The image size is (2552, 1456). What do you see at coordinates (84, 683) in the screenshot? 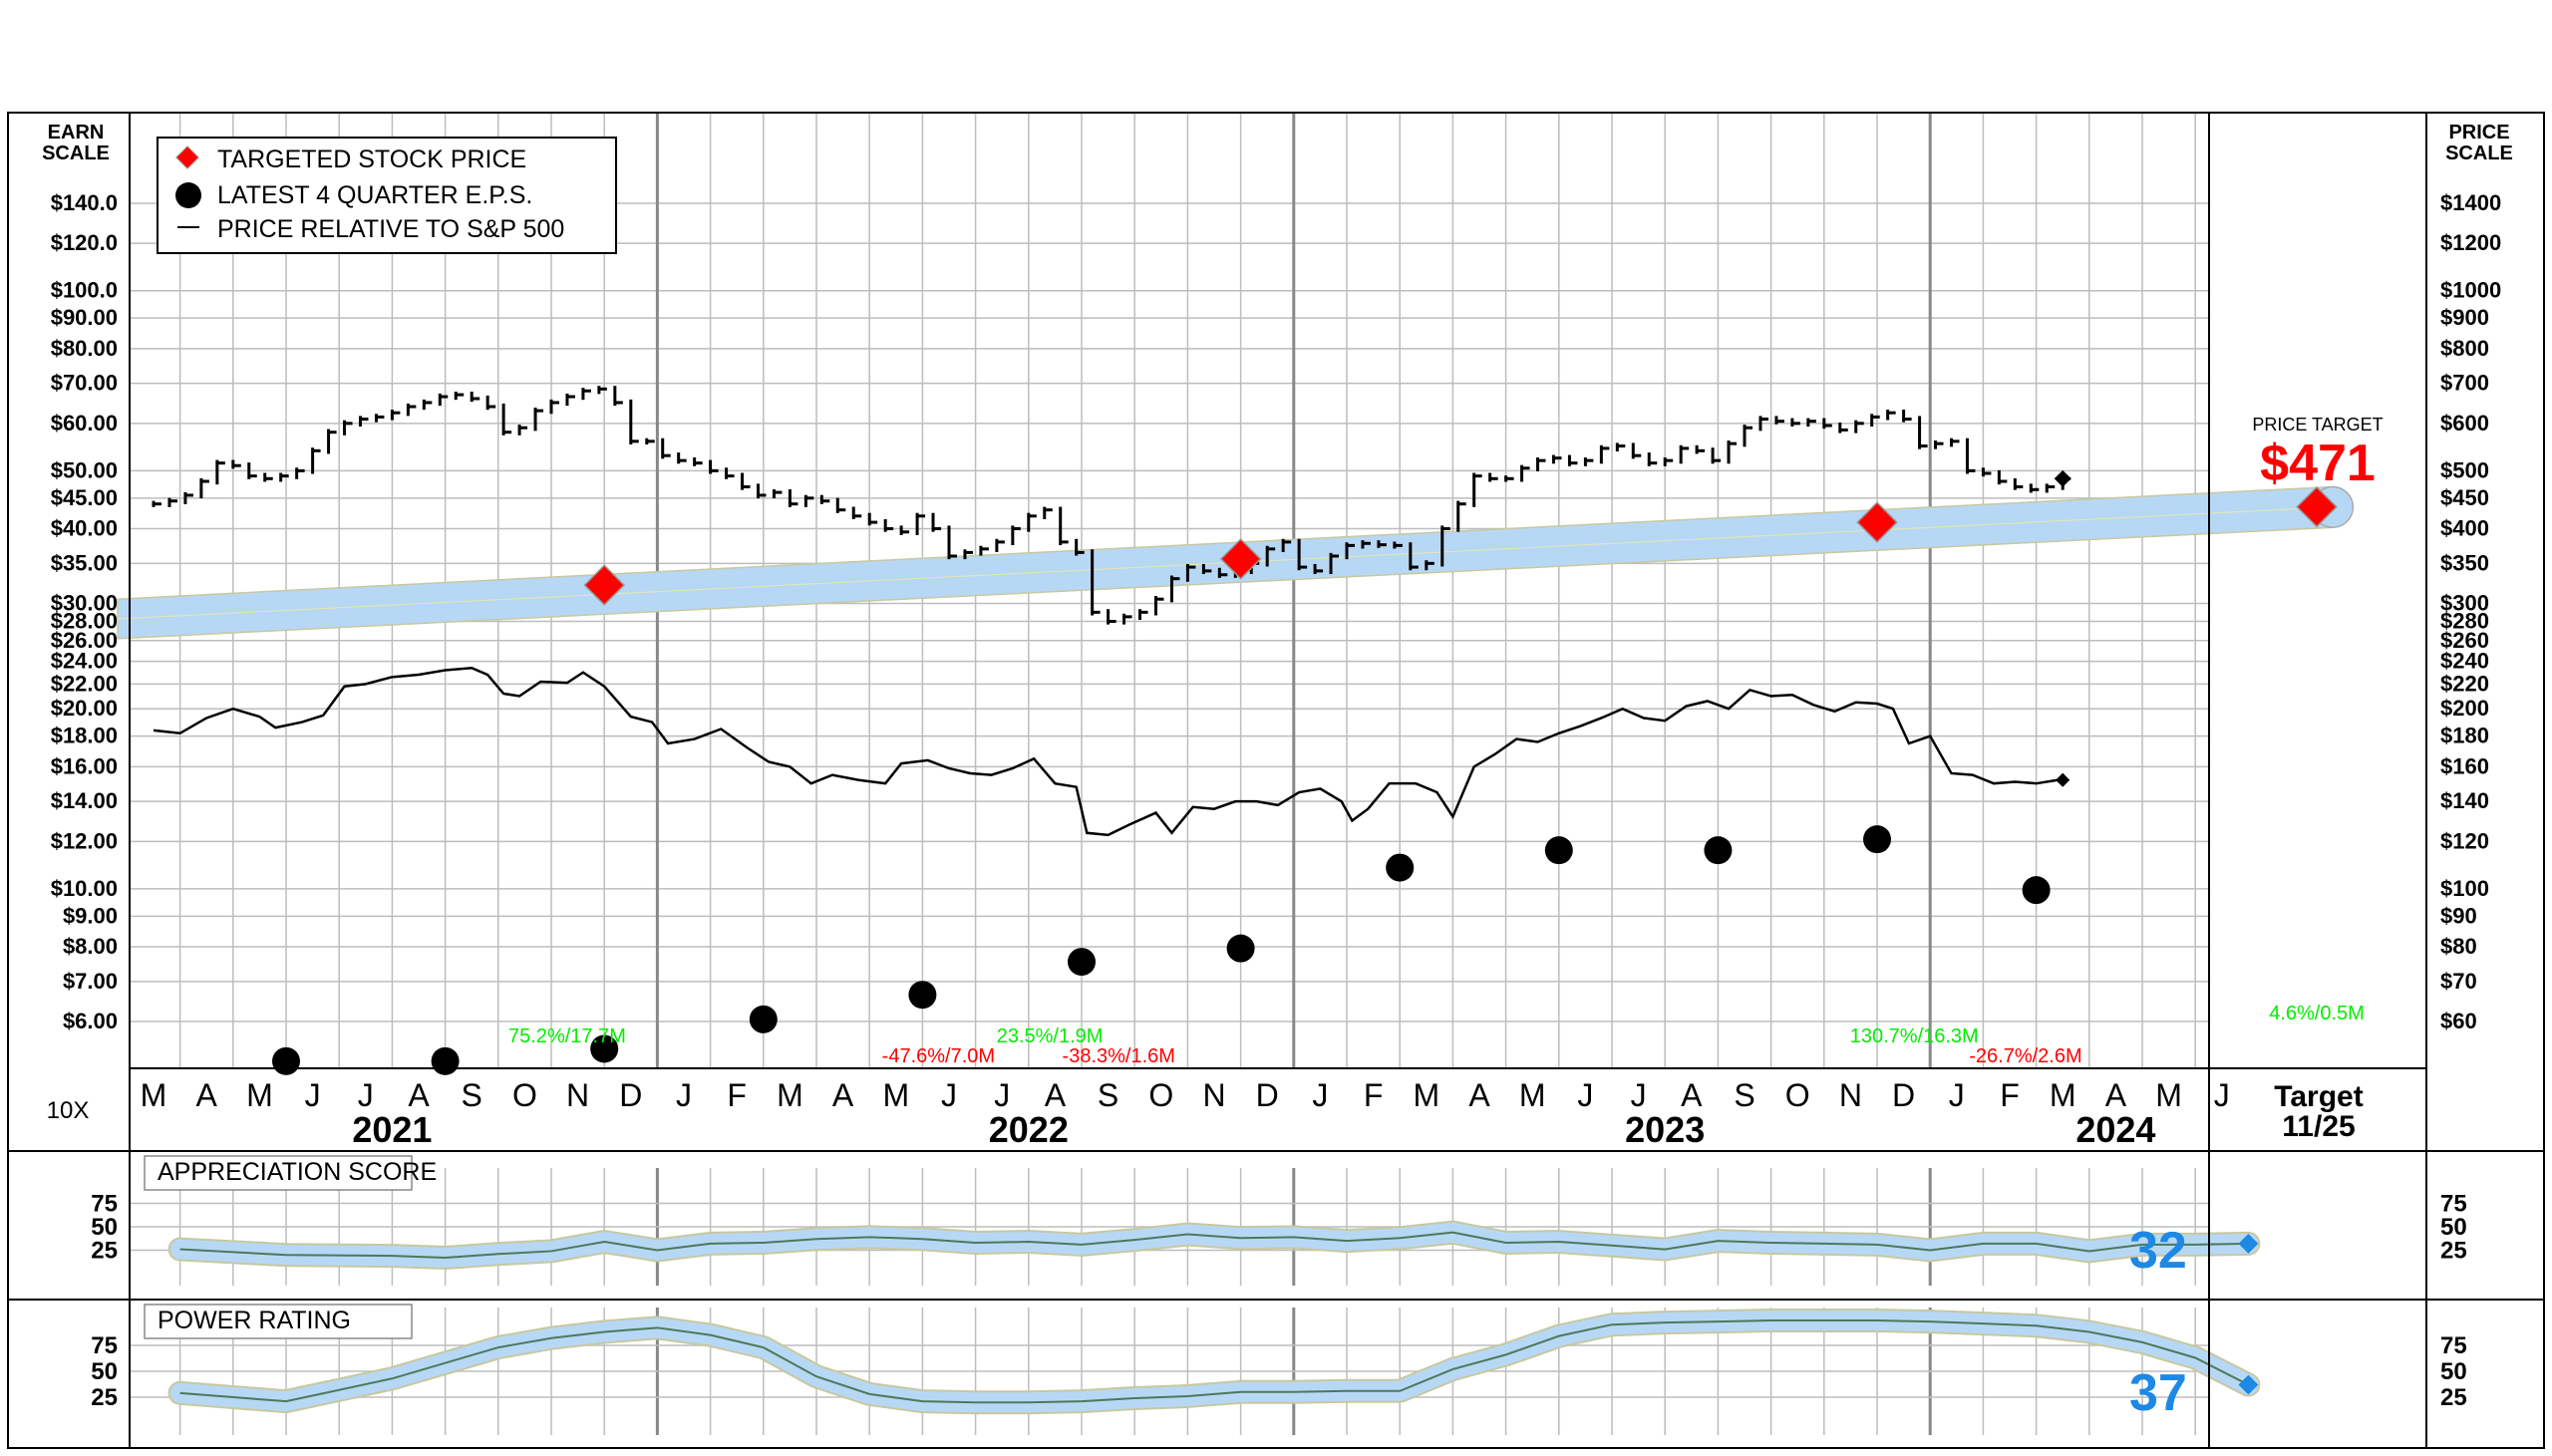
I see `left-tick-label: $22.00` at bounding box center [84, 683].